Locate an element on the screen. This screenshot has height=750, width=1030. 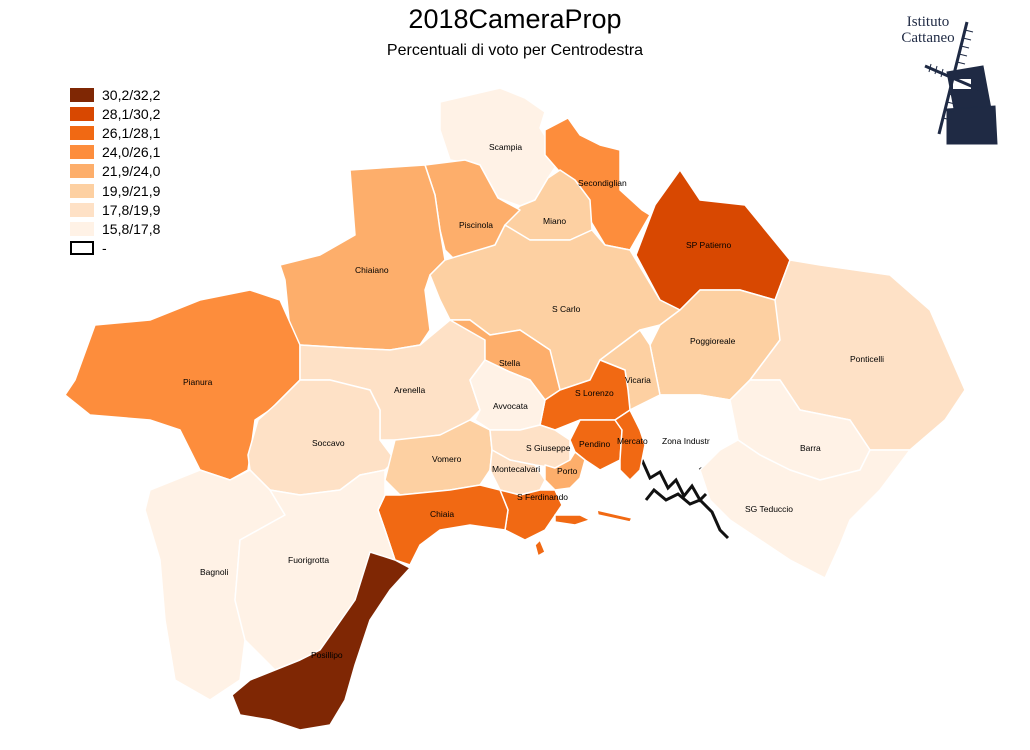
label-secondigliano: Secondiglian is located at coordinates (602, 183).